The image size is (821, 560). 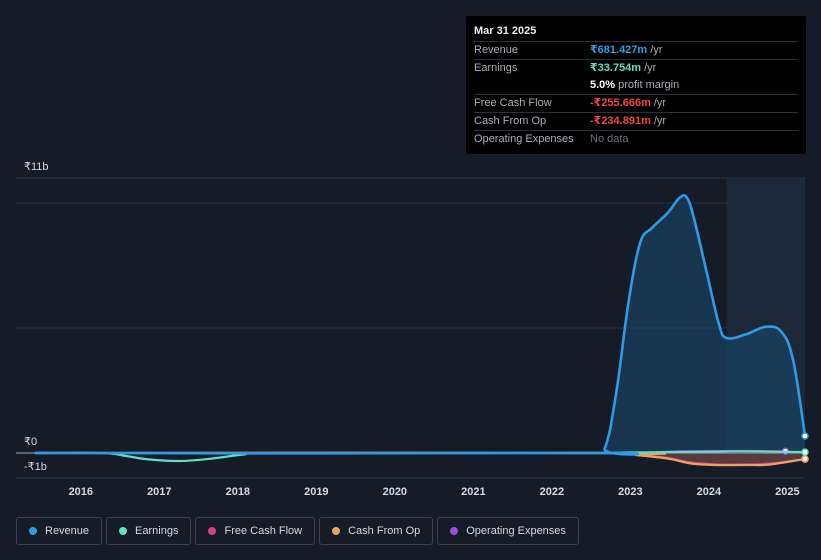 I want to click on tooltip-row-opex: Operating Expenses No data, so click(x=636, y=139).